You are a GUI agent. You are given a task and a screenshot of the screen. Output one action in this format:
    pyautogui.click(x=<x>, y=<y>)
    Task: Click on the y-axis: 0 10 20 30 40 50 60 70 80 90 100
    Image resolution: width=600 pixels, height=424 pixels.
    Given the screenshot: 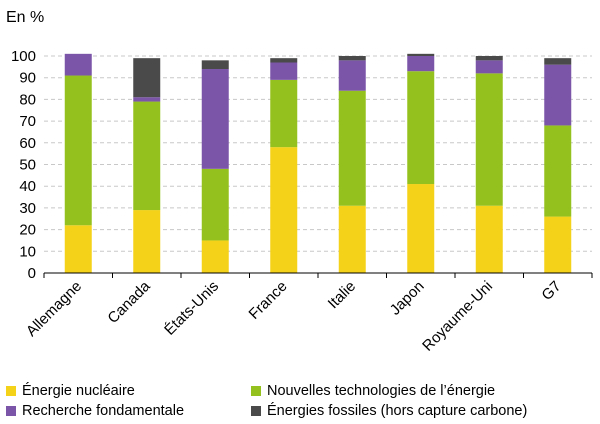 What is the action you would take?
    pyautogui.click(x=23, y=165)
    